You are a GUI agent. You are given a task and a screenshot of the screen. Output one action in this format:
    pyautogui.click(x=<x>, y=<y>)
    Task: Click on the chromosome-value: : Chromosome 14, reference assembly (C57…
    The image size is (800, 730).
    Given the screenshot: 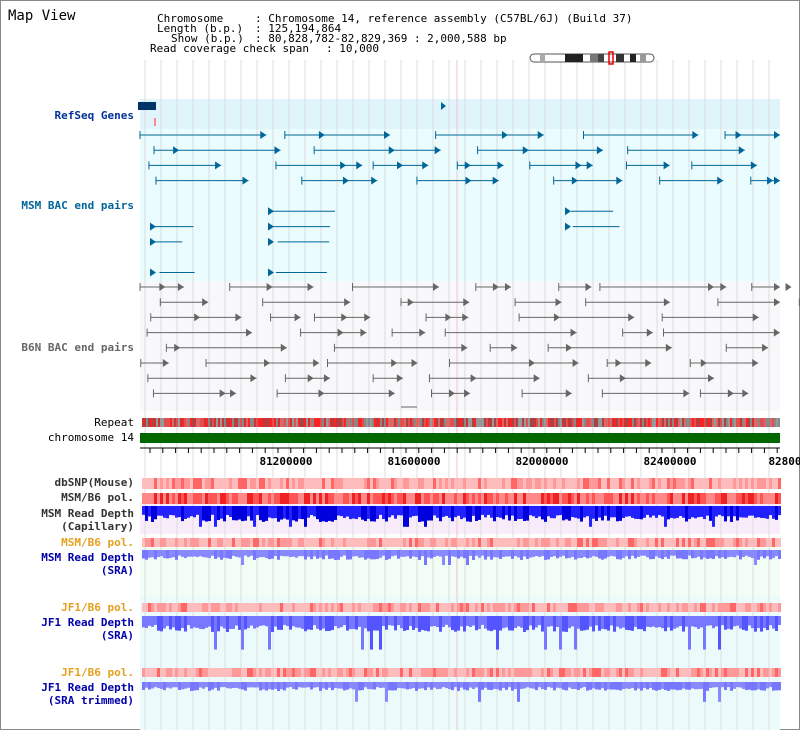 What is the action you would take?
    pyautogui.click(x=444, y=18)
    